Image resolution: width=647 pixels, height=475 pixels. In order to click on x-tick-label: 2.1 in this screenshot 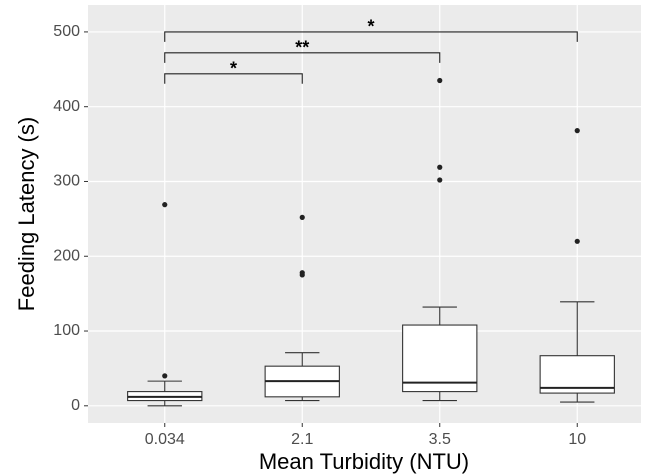, I will do `click(302, 439)`.